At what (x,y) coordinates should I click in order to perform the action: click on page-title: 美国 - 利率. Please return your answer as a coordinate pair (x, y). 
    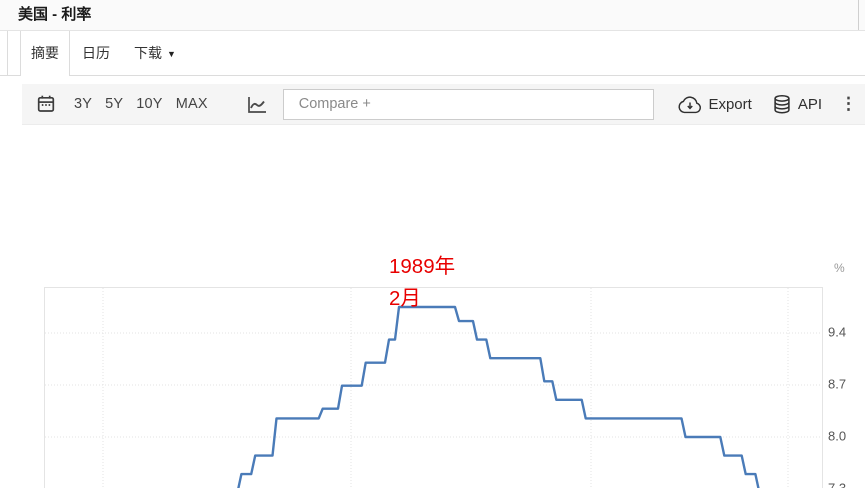
    Looking at the image, I should click on (55, 14).